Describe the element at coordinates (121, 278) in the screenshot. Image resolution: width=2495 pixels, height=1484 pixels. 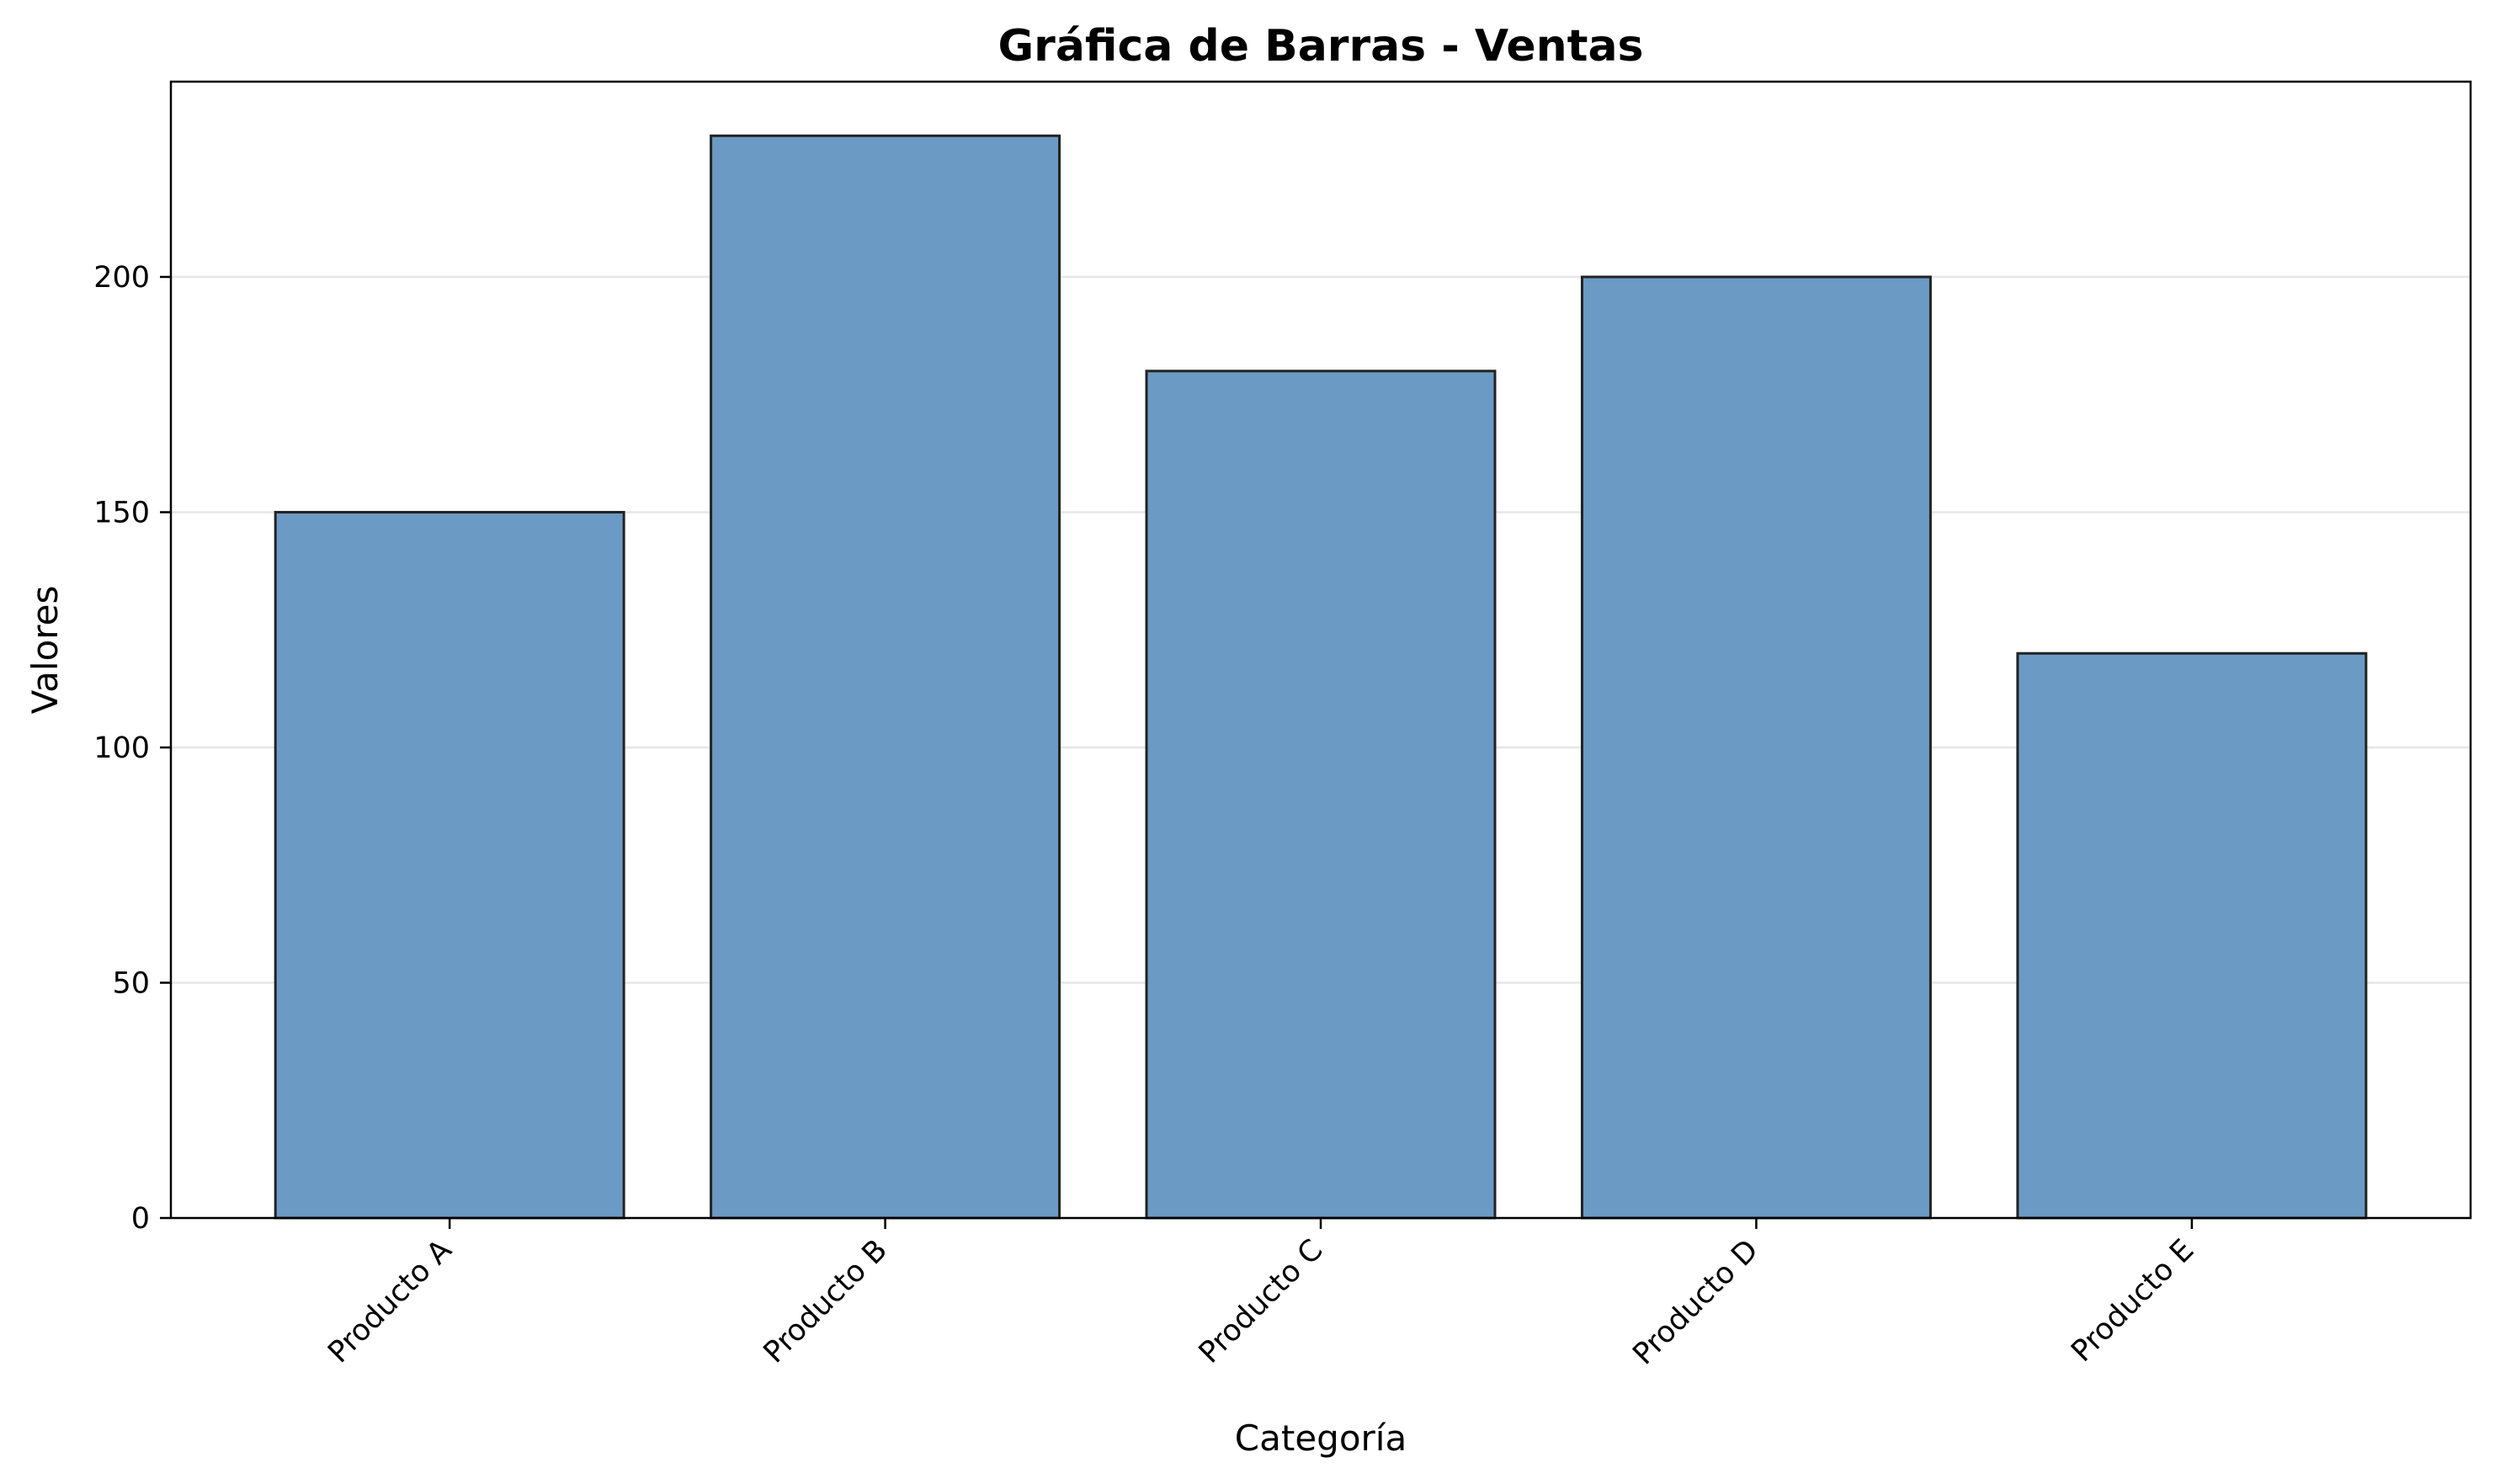
I see `y-tick-label: 200` at that location.